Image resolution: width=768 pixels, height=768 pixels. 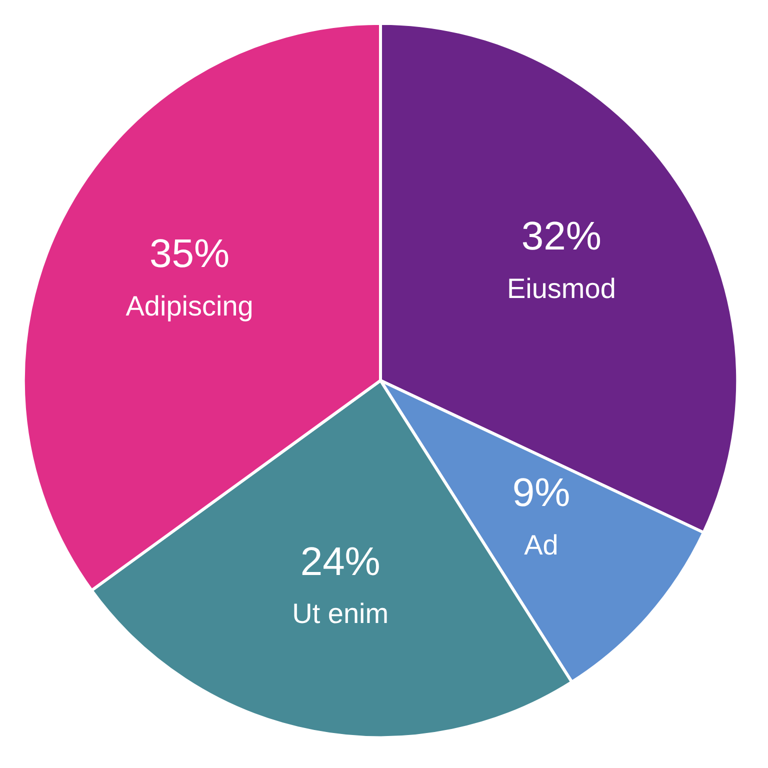 I want to click on data-label: 9%, so click(x=541, y=493).